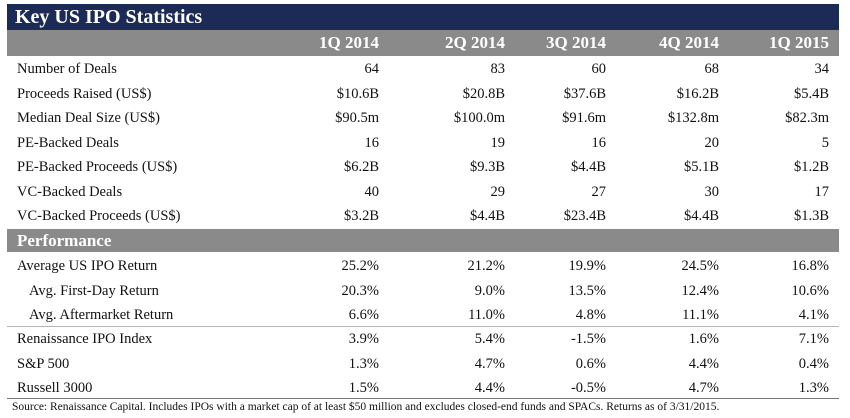 This screenshot has width=850, height=418. What do you see at coordinates (101, 315) in the screenshot?
I see `row-label: Avg. Aftermarket Return` at bounding box center [101, 315].